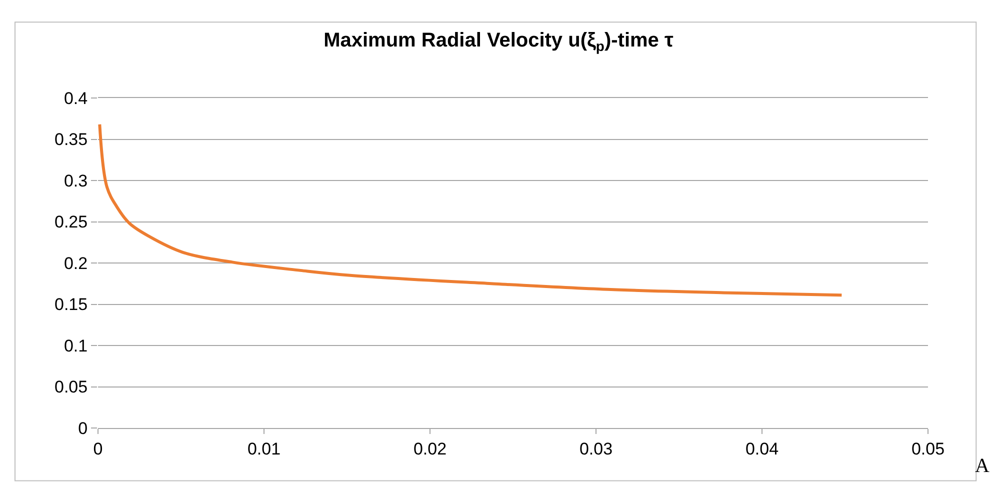 The image size is (997, 495). What do you see at coordinates (76, 346) in the screenshot?
I see `y-tick-label: 0.1` at bounding box center [76, 346].